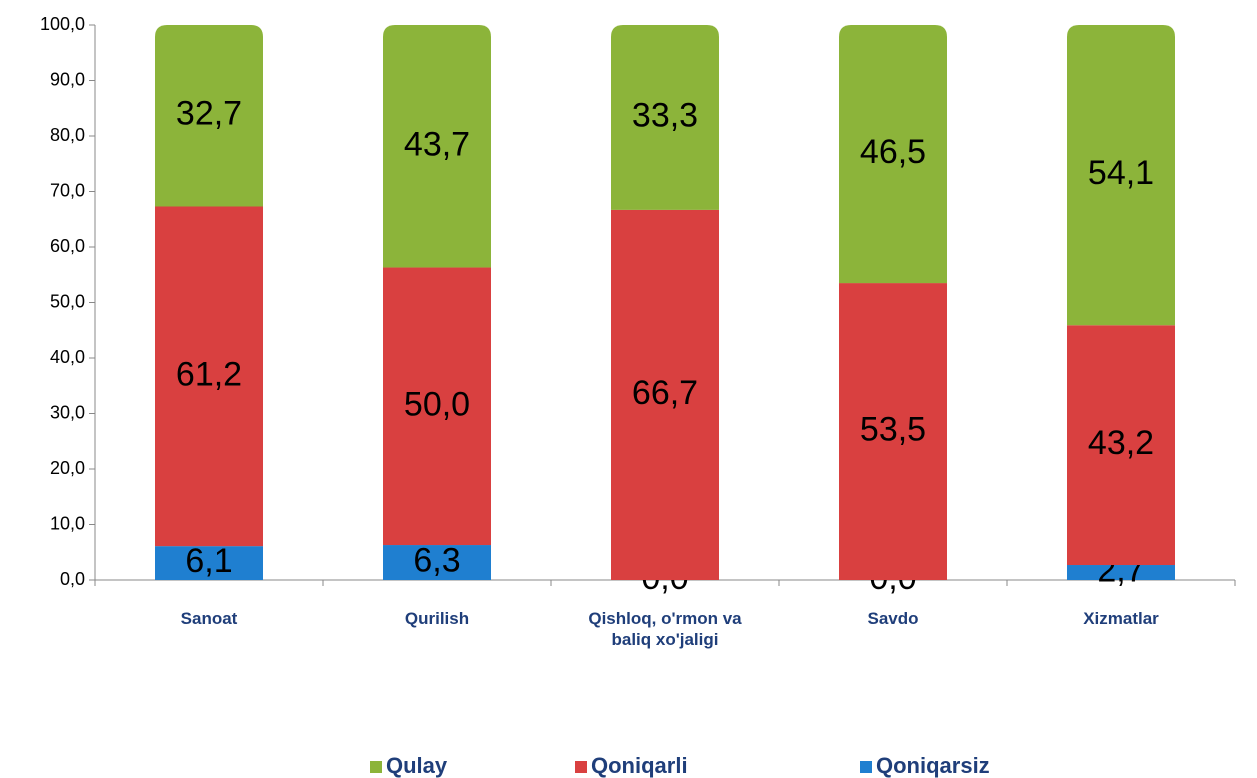 The height and width of the screenshot is (778, 1257). What do you see at coordinates (1121, 443) in the screenshot?
I see `data-label: 43,2` at bounding box center [1121, 443].